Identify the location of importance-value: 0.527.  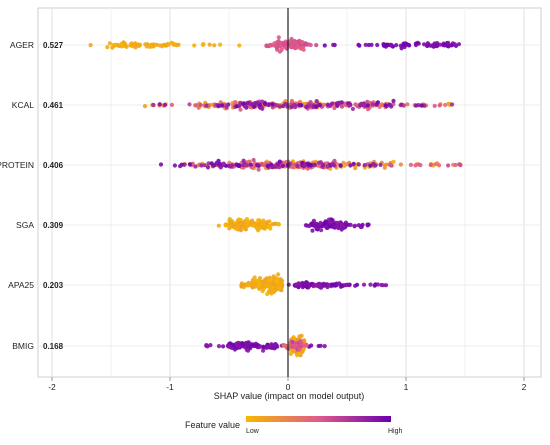
(53, 45).